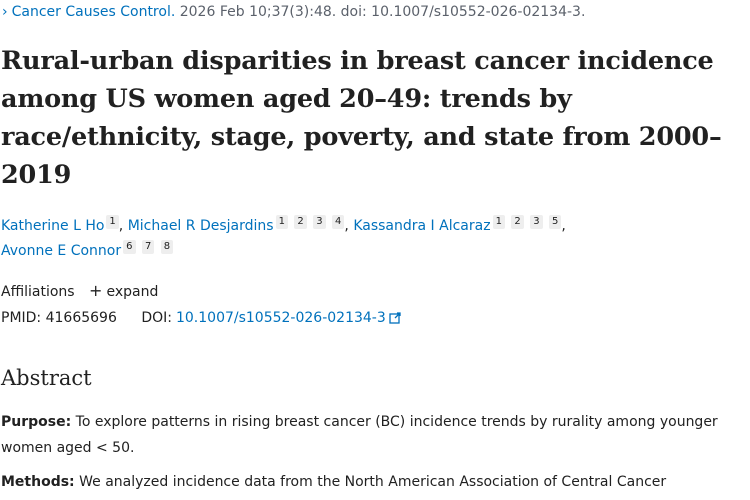 This screenshot has width=750, height=500. Describe the element at coordinates (148, 247) in the screenshot. I see `affiliation-ref: 7` at that location.